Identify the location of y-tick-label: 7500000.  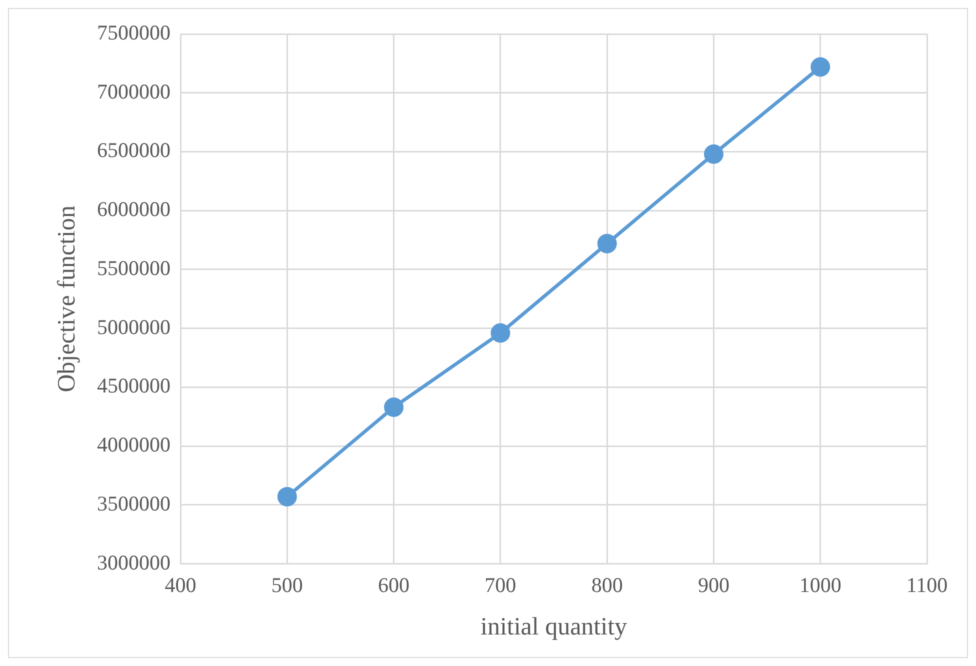
(133, 32).